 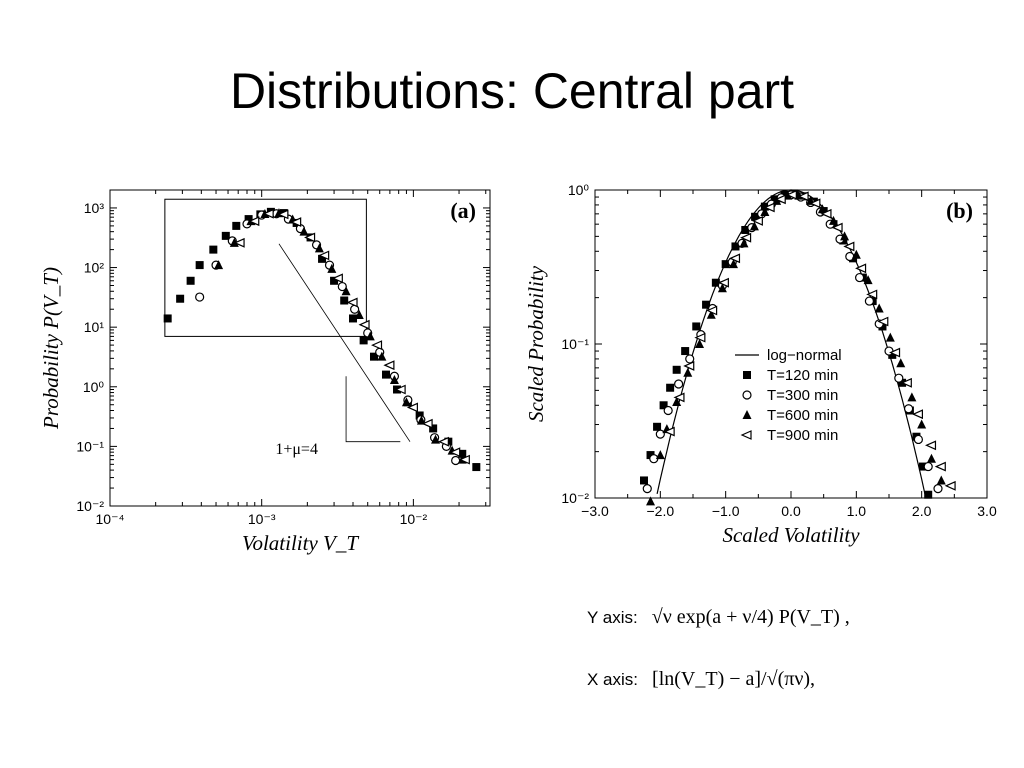 What do you see at coordinates (262, 519) in the screenshot?
I see `x-tick-label: 10⁻³` at bounding box center [262, 519].